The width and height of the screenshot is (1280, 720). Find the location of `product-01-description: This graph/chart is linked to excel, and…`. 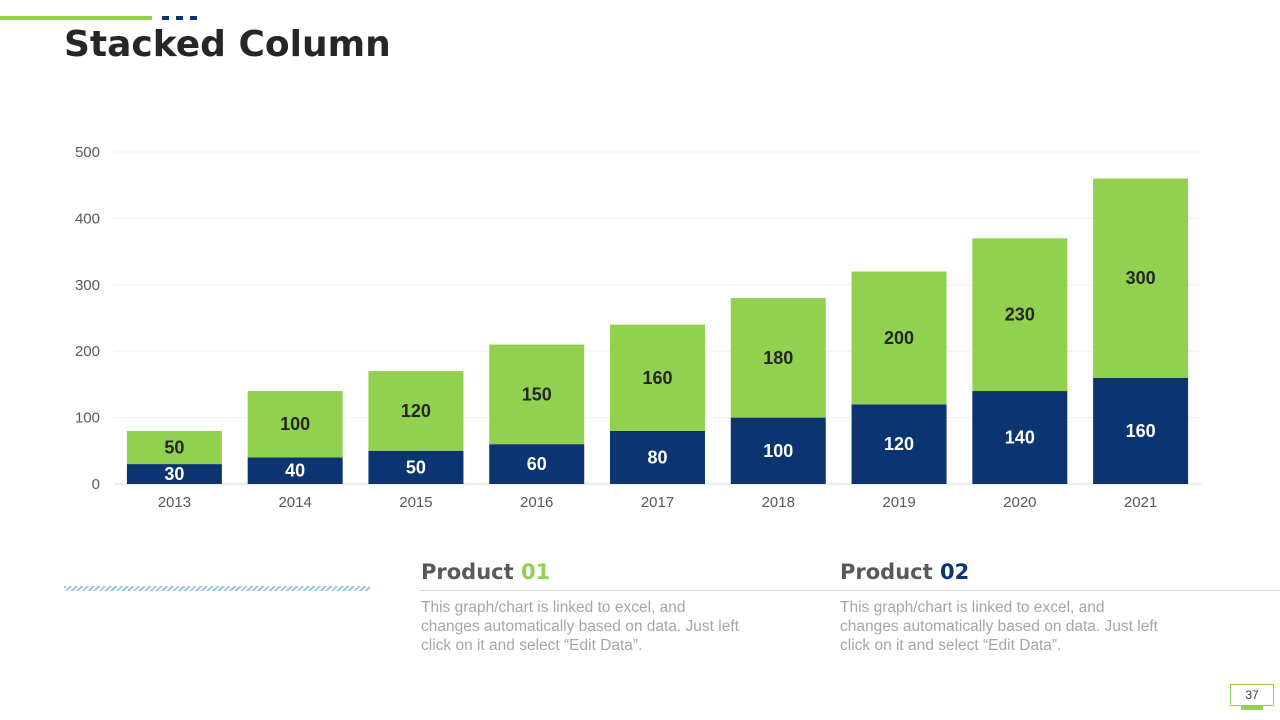

product-01-description: This graph/chart is linked to excel, and… is located at coordinates (580, 626).